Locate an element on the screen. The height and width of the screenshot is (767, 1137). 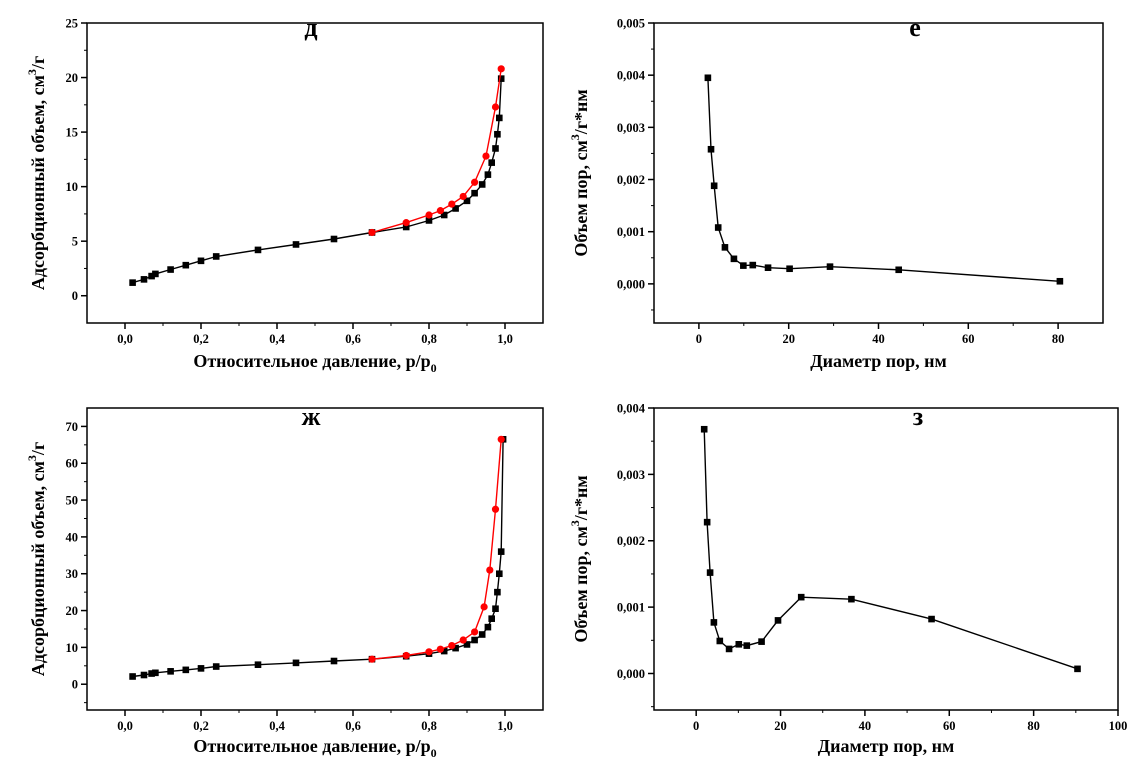
y-axis-title-text: Адсорбционный объем, см is located at coordinates (38, 568).